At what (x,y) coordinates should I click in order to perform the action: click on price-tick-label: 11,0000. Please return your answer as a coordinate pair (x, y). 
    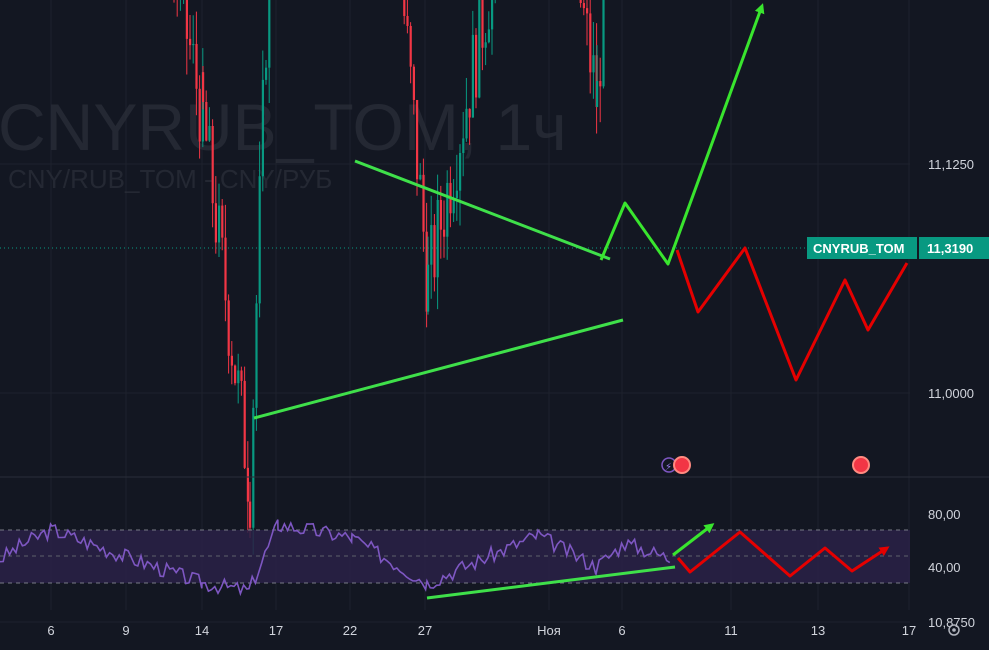
    Looking at the image, I should click on (951, 393).